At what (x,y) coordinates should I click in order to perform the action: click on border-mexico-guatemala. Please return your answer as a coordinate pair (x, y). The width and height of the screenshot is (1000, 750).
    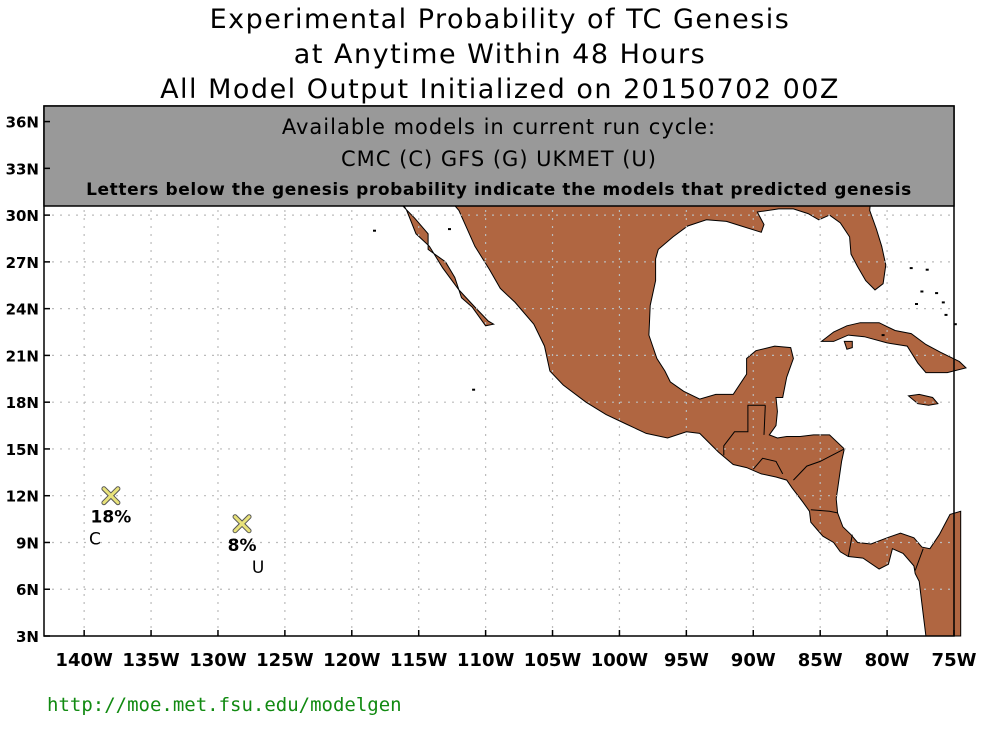
    Looking at the image, I should click on (744, 430).